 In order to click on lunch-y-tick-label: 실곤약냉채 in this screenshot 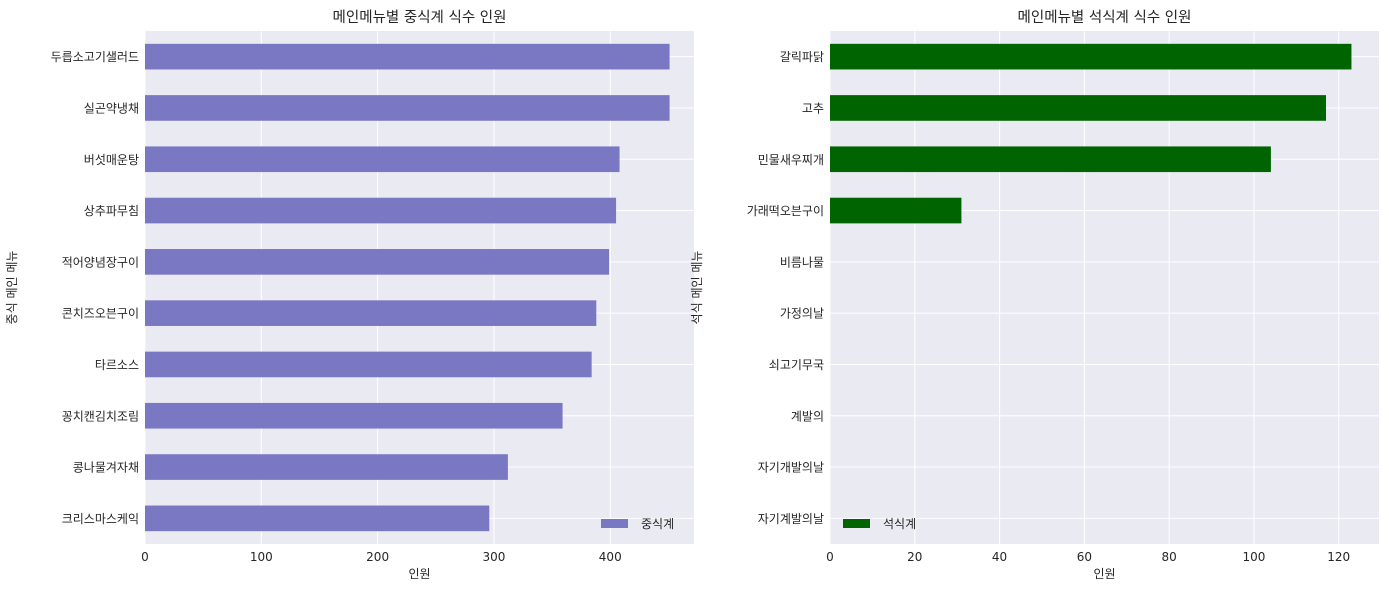, I will do `click(111, 107)`.